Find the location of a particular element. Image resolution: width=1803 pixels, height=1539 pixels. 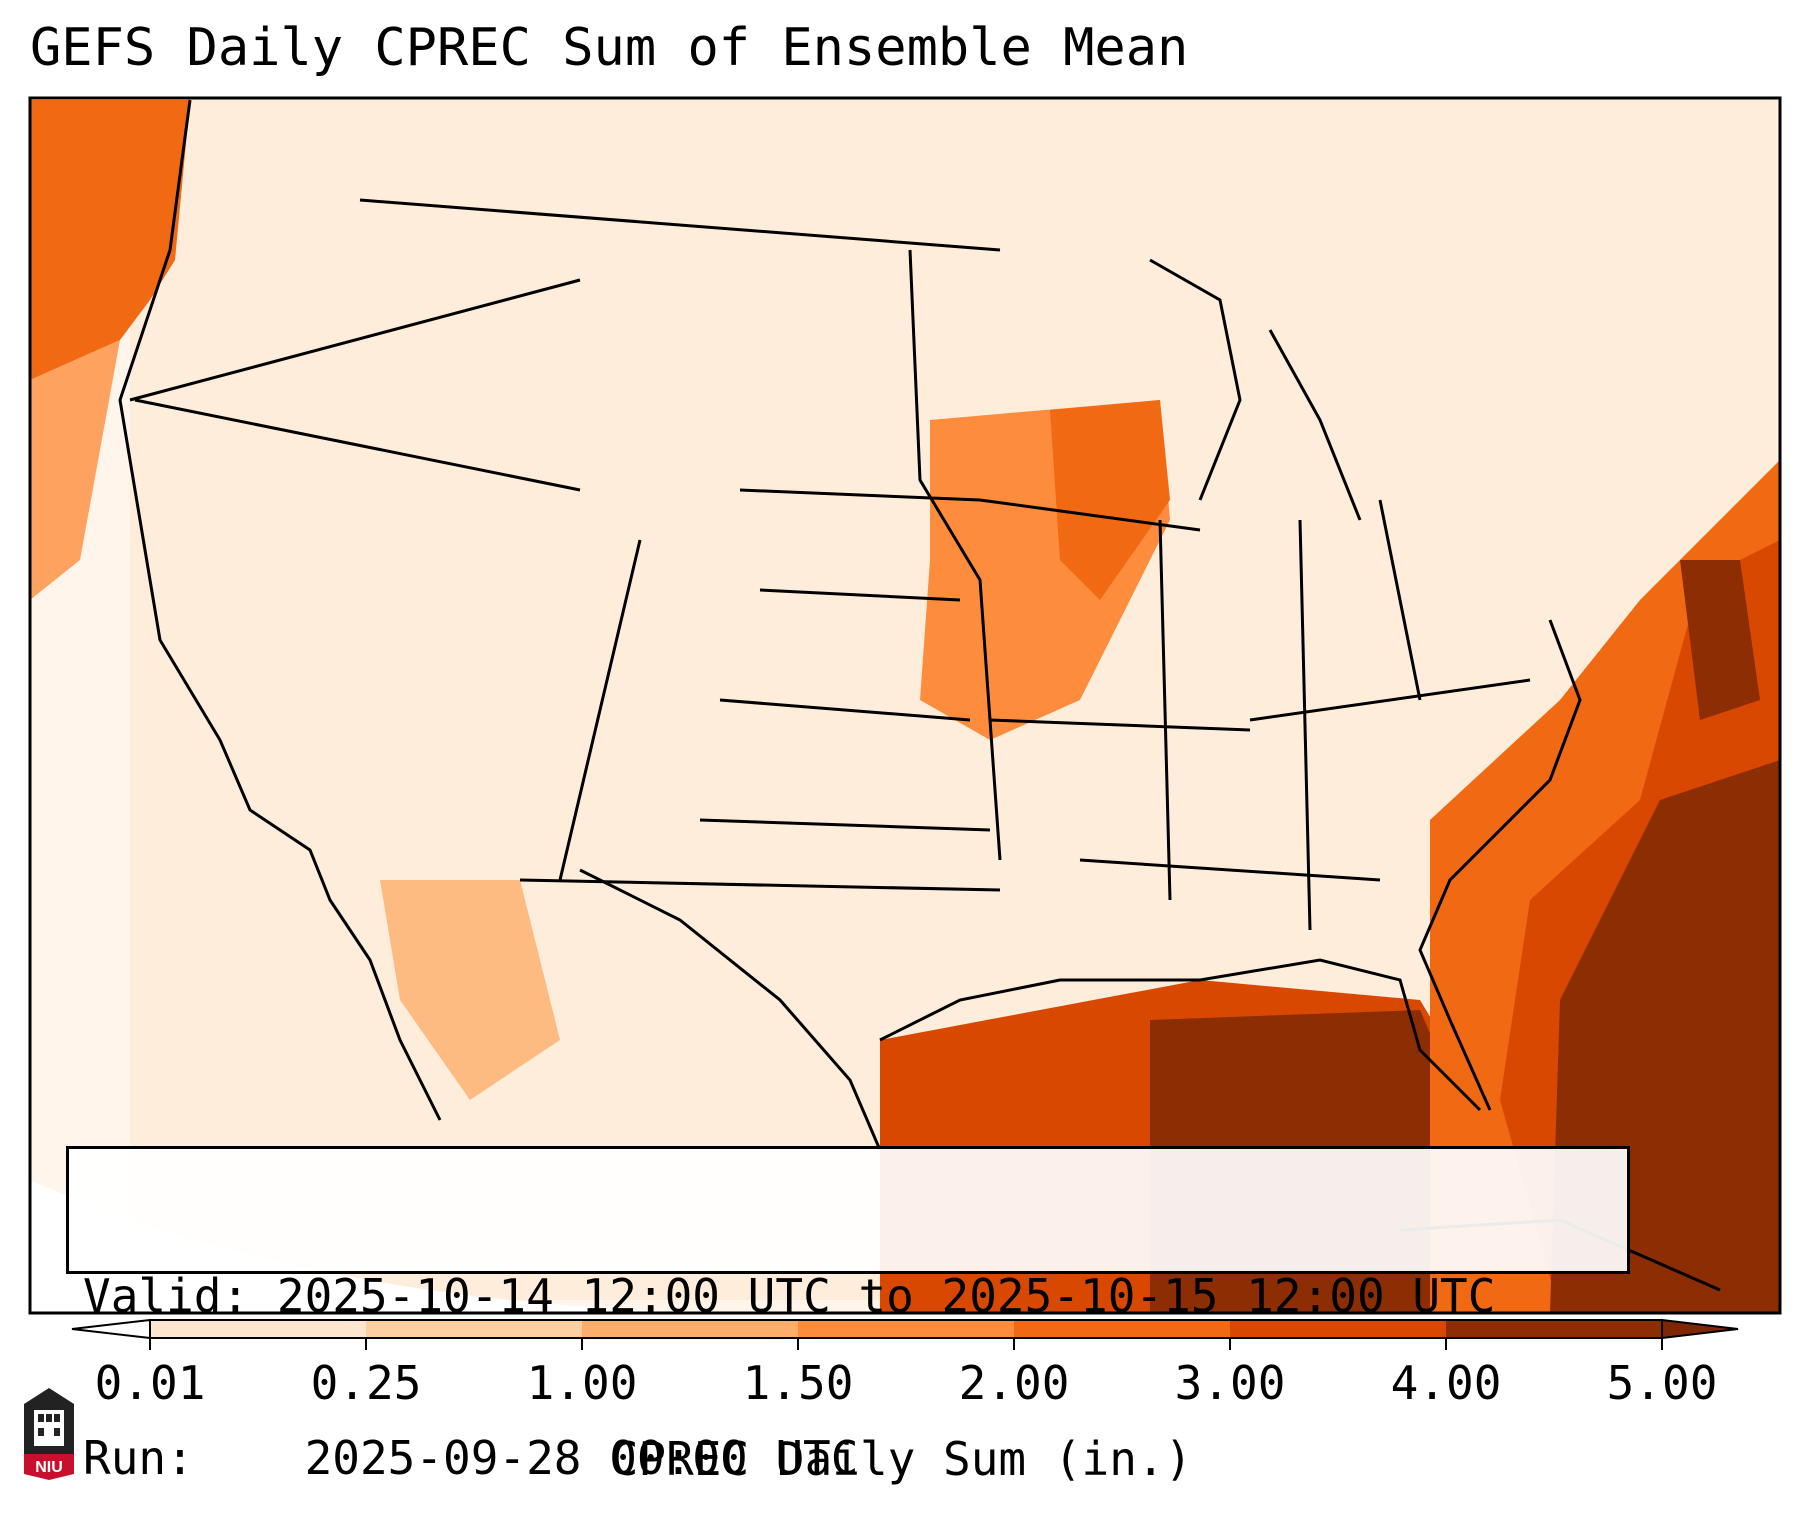

colorbar-tick-label: 0.01 is located at coordinates (150, 1383).